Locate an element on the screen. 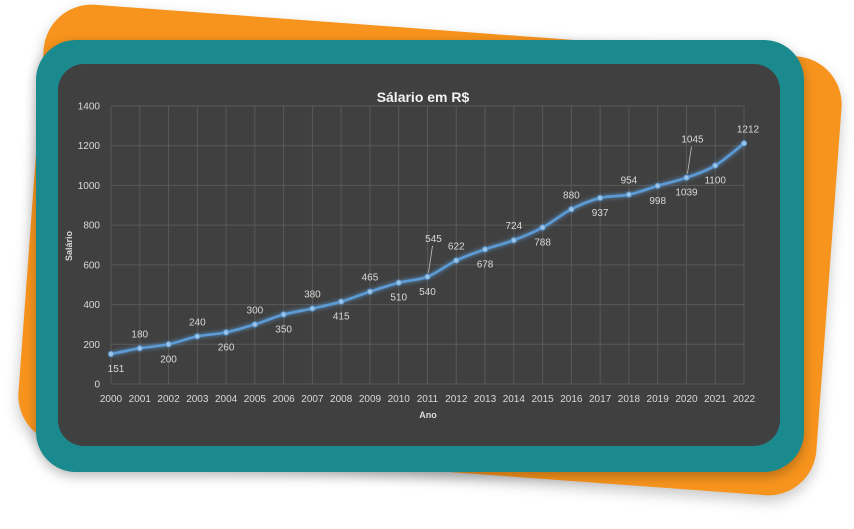 The width and height of the screenshot is (854, 529). y-tick-label: 1200 is located at coordinates (89, 146).